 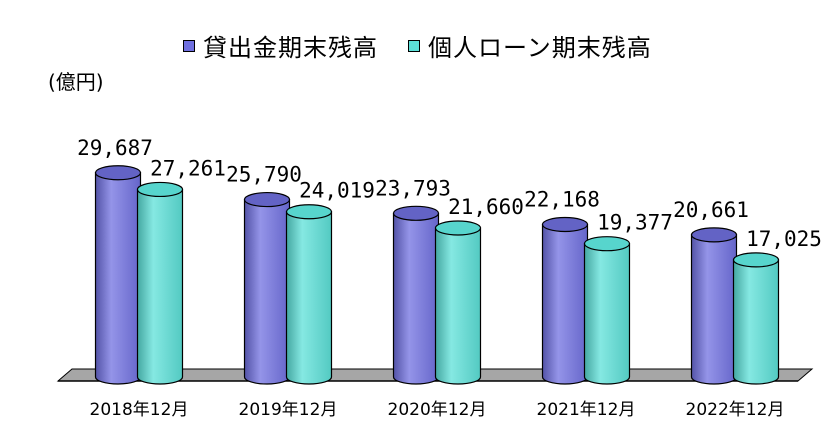 What do you see at coordinates (735, 410) in the screenshot?
I see `x-tick-label: 2022年12月` at bounding box center [735, 410].